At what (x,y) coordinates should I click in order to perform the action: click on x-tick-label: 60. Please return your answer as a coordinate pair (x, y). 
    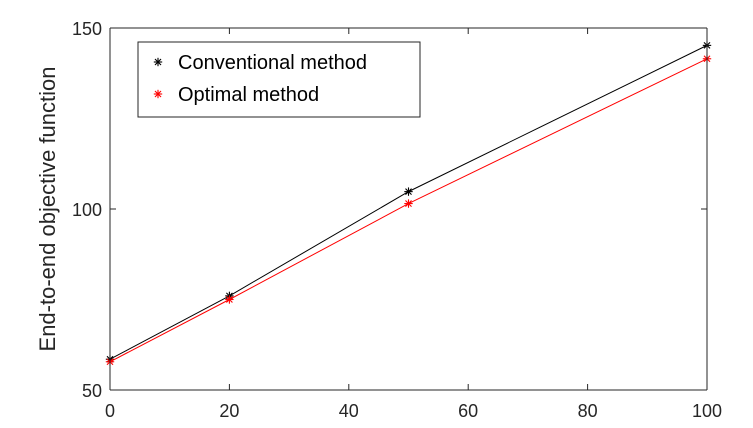
    Looking at the image, I should click on (468, 411).